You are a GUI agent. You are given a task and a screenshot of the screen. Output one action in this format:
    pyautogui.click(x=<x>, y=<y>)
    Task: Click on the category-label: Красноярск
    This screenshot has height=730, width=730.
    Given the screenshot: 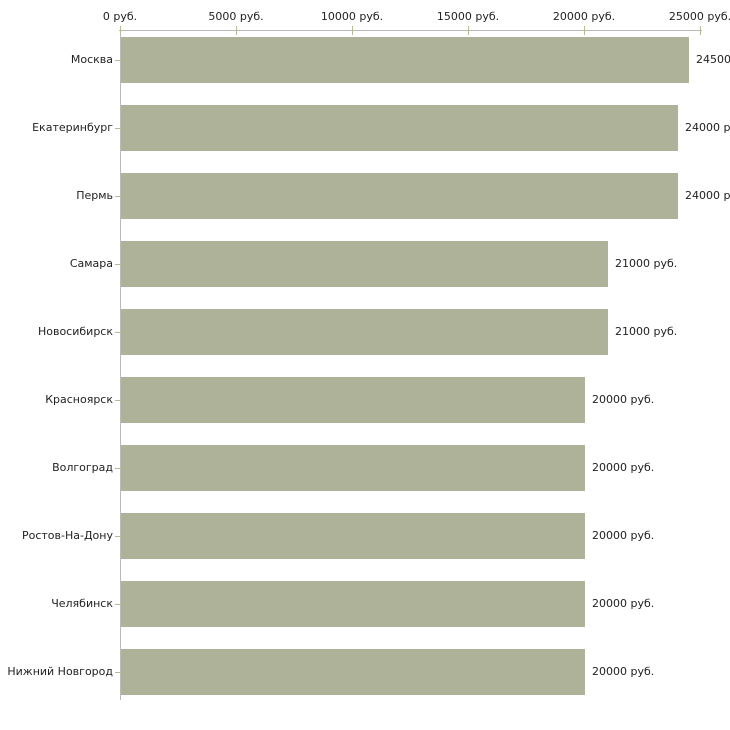 What is the action you would take?
    pyautogui.click(x=79, y=399)
    